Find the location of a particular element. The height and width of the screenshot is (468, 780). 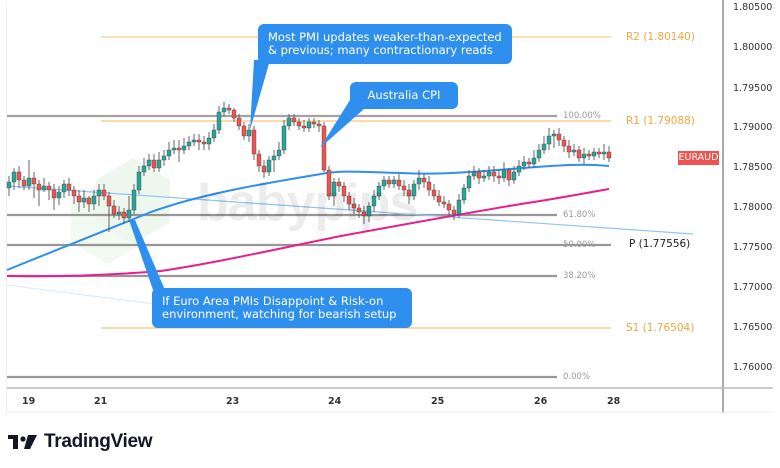

x-tick: 26 is located at coordinates (541, 401).